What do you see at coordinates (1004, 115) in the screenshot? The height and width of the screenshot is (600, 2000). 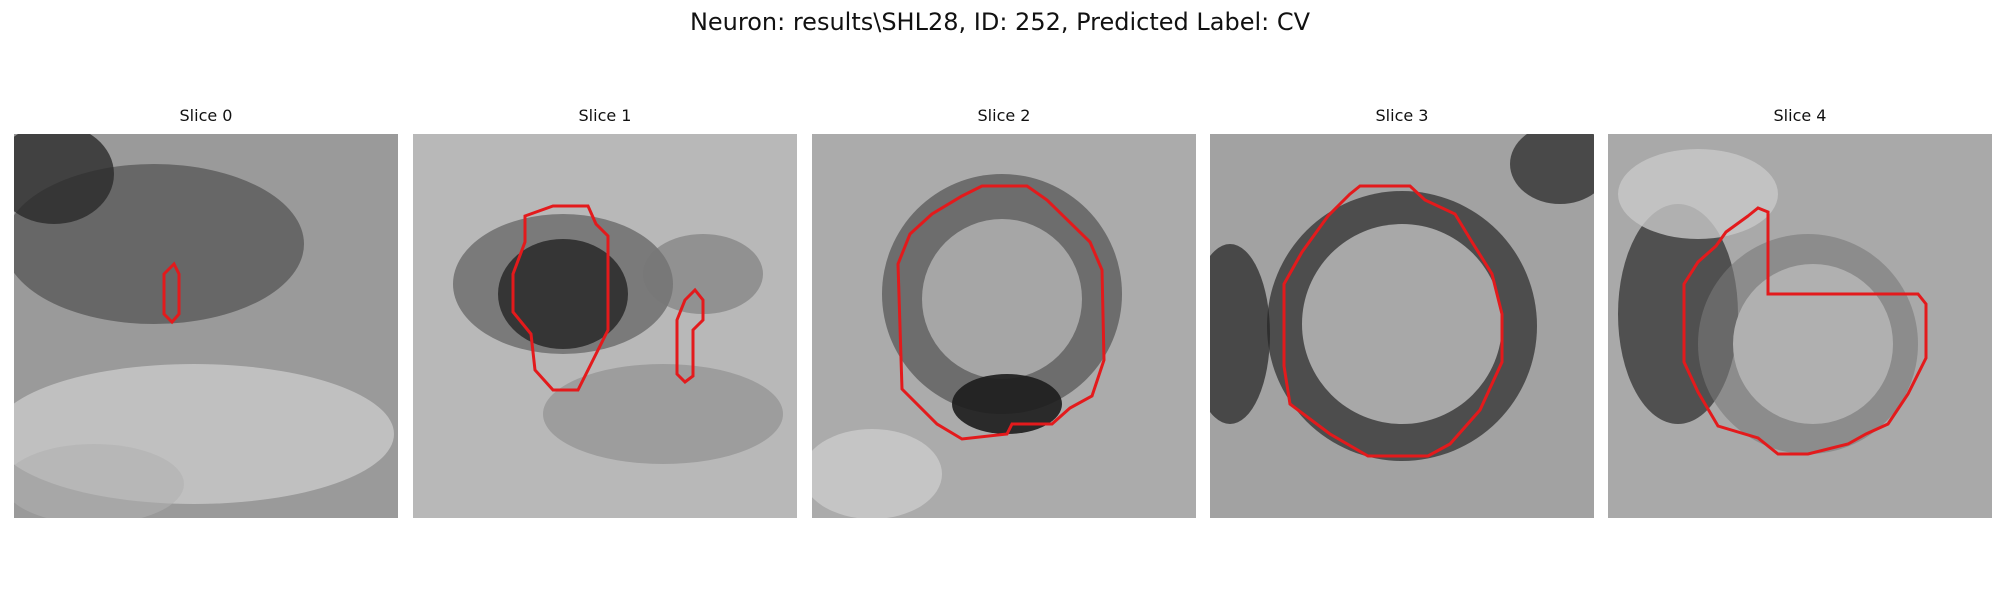 I see `slice-title: Slice 2` at bounding box center [1004, 115].